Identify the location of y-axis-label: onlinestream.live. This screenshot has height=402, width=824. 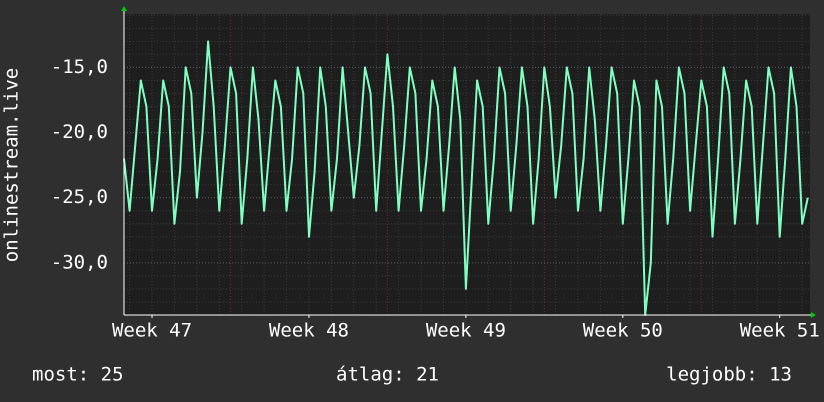
(12, 165).